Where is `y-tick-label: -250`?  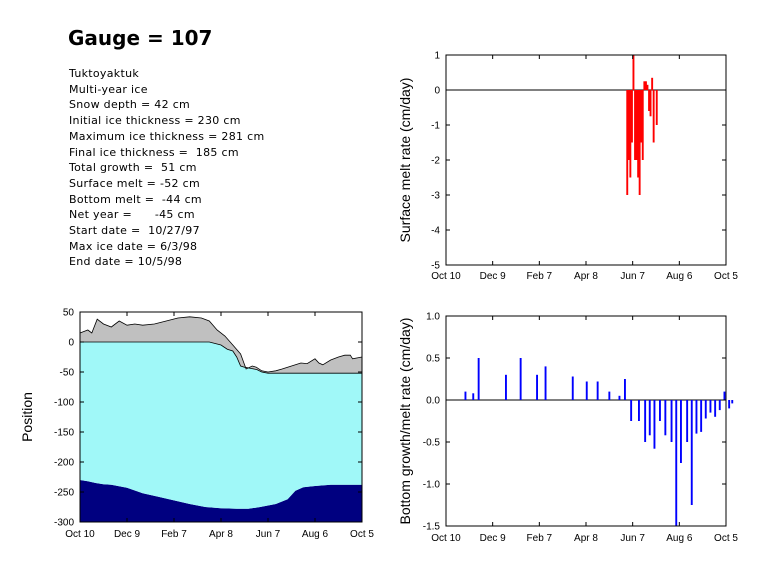
y-tick-label: -250 is located at coordinates (64, 493).